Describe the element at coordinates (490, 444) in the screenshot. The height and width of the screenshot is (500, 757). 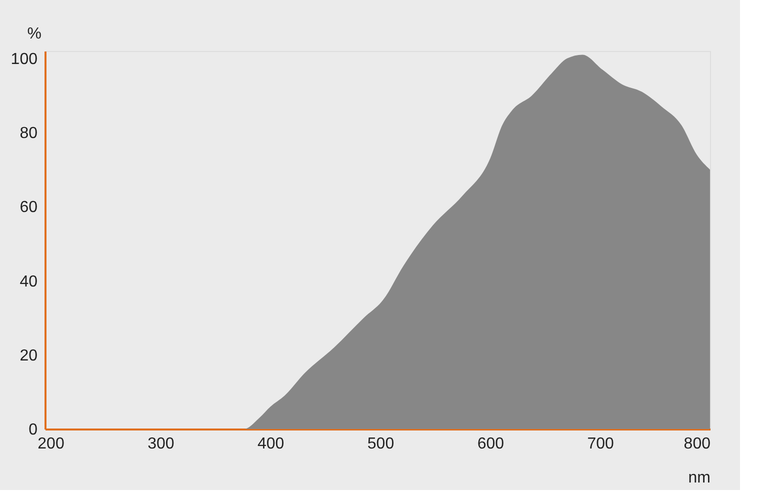
I see `x-tick-label: 600` at that location.